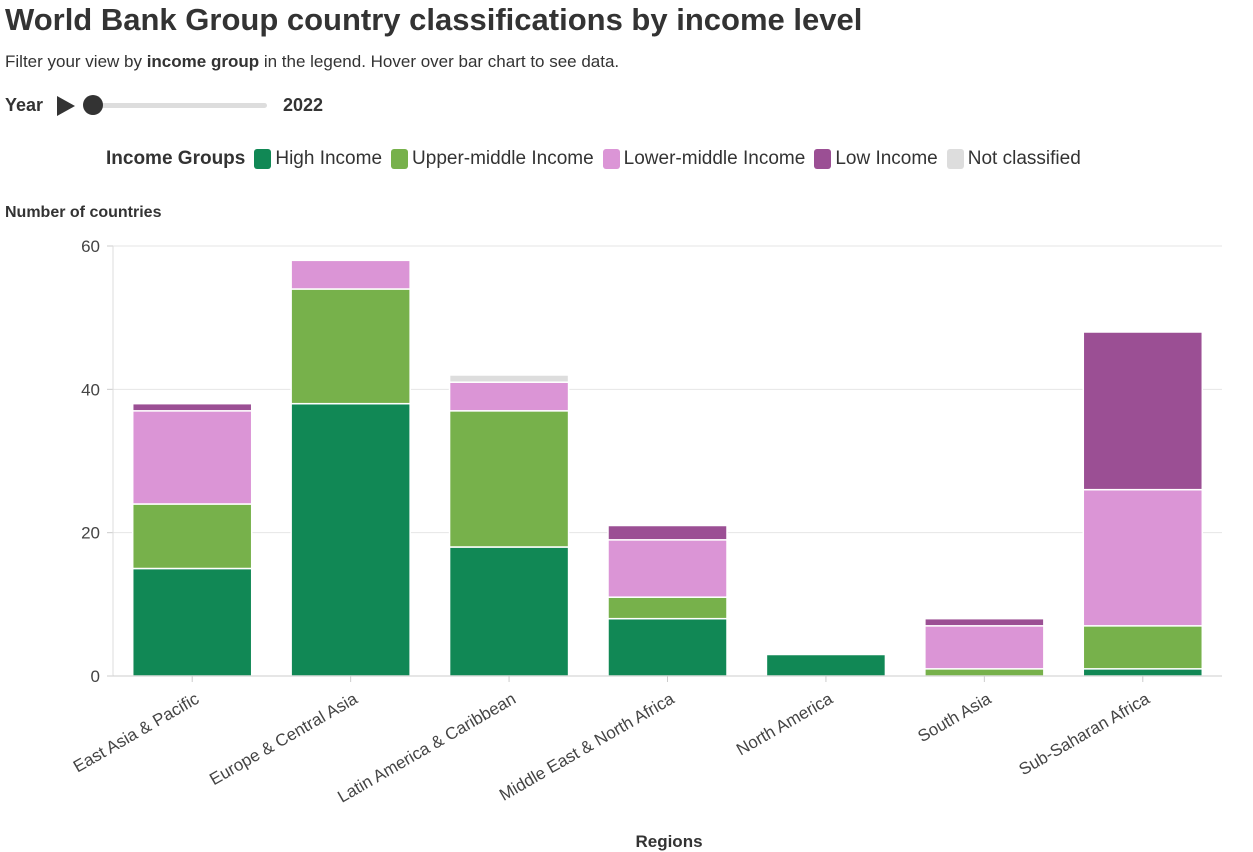 This screenshot has height=852, width=1253. I want to click on subtitle-text-bold: income group, so click(203, 61).